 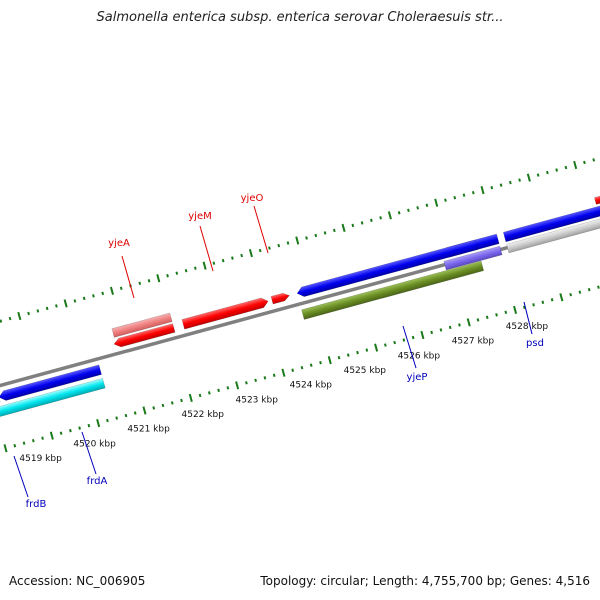 I want to click on yjeP-leader-line, so click(x=409, y=347).